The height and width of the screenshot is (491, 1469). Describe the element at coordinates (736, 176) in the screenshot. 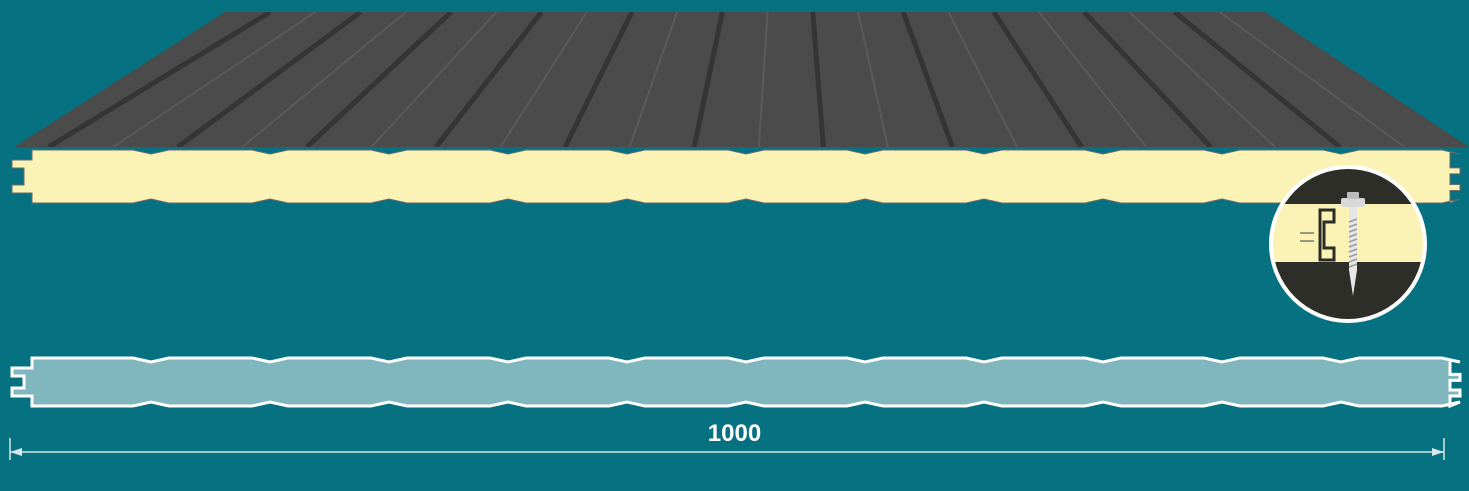

I see `foam-core-panel` at that location.